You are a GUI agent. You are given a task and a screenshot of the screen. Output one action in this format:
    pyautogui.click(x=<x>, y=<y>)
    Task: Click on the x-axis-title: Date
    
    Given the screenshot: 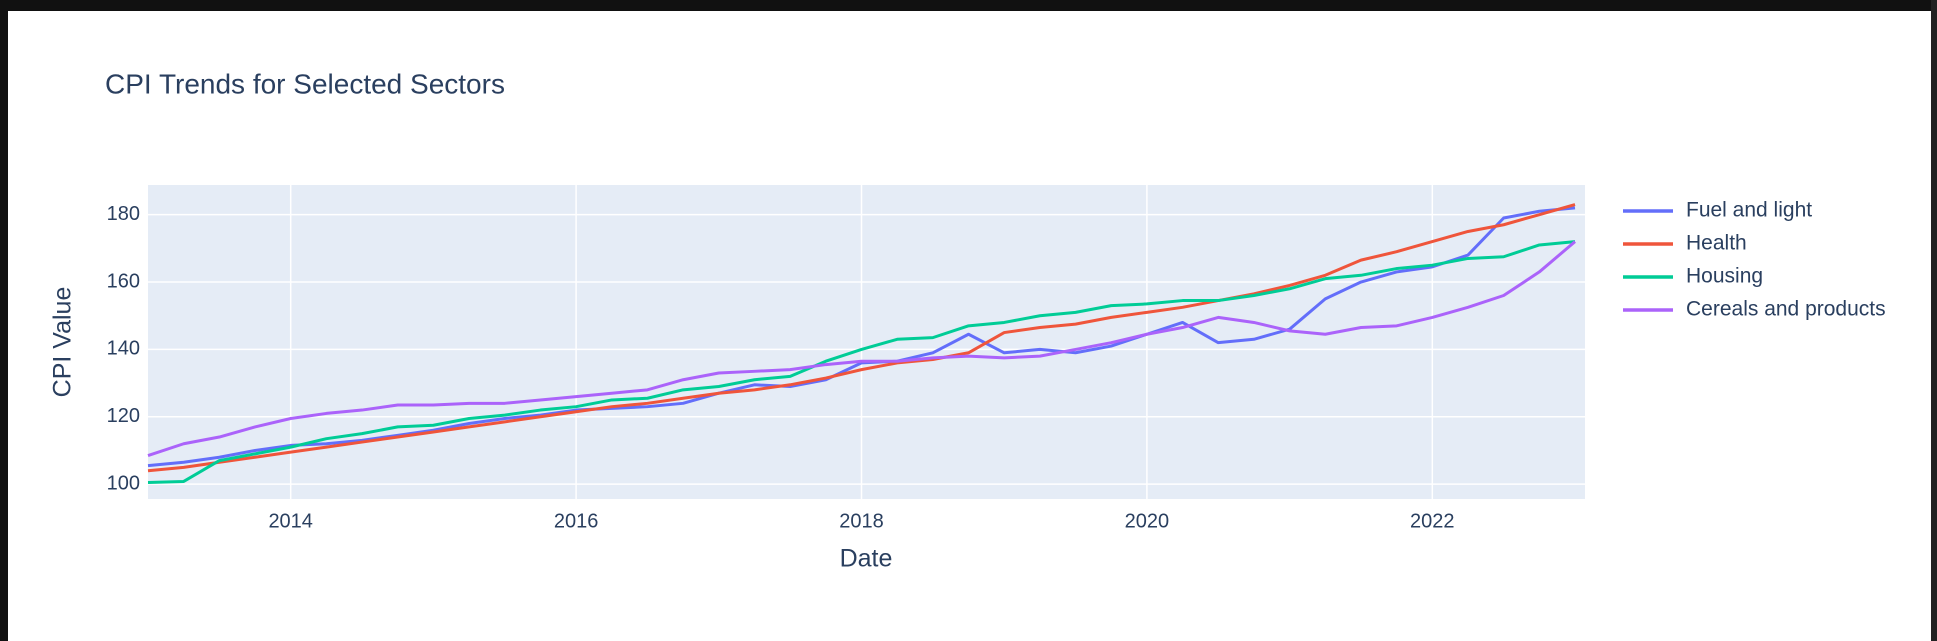 What is the action you would take?
    pyautogui.click(x=866, y=559)
    